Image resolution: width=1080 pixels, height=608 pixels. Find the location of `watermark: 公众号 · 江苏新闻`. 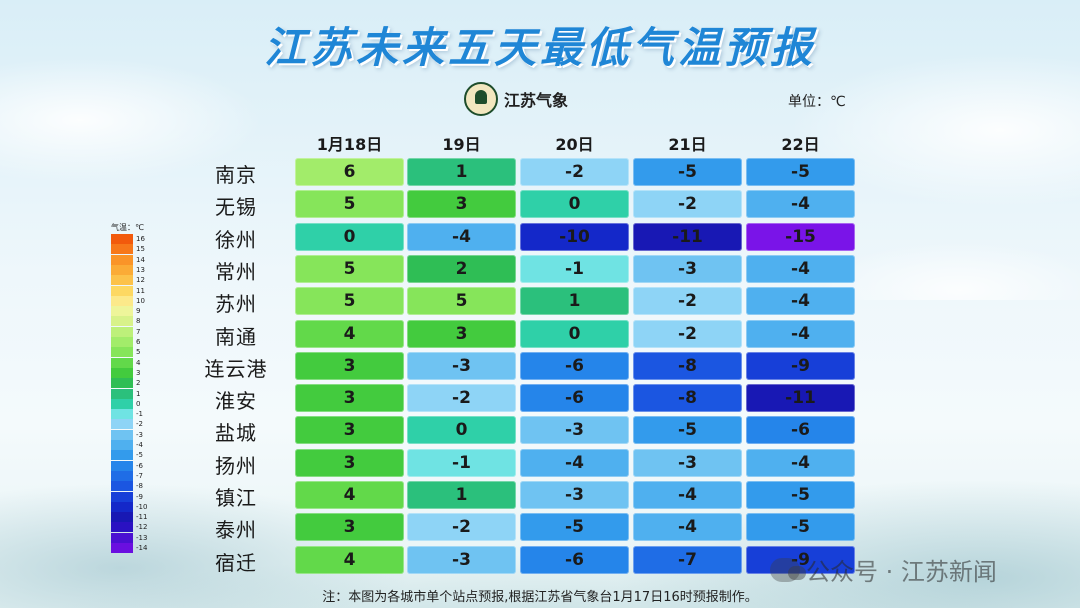

watermark: 公众号 · 江苏新闻 is located at coordinates (883, 569).